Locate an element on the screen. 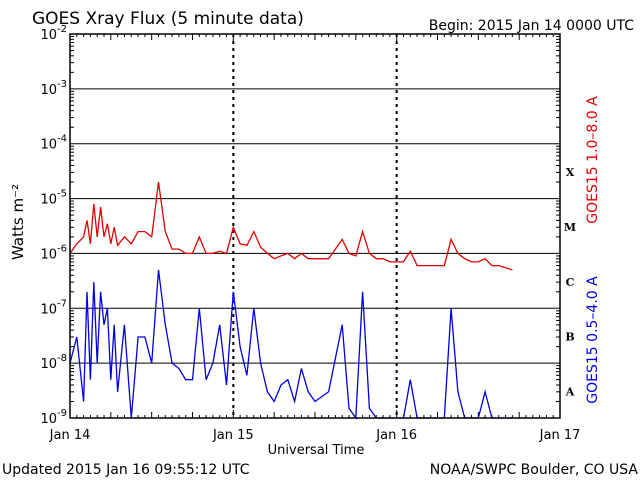 This screenshot has height=480, width=640. y-tick-exponent: -4 is located at coordinates (62, 139).